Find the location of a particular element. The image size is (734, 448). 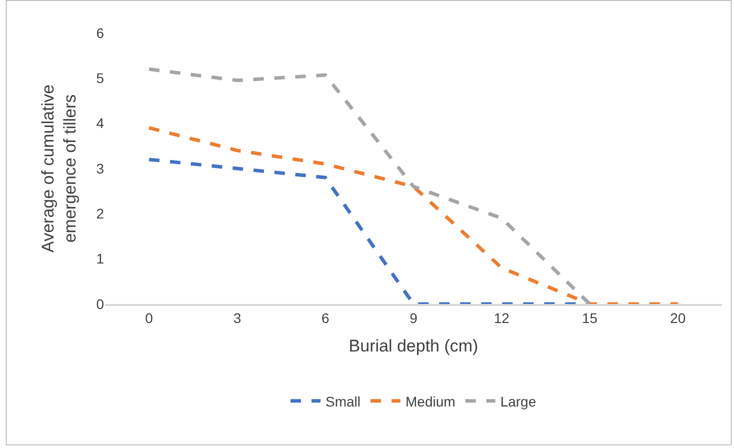

x-tick-label: 12 is located at coordinates (502, 318).